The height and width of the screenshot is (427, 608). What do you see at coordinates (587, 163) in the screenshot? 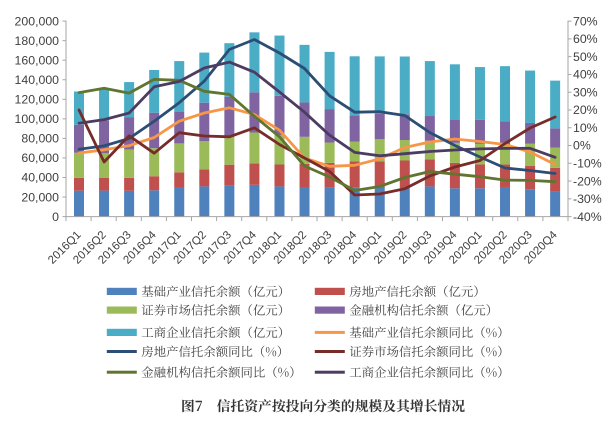
I see `svg-text: -10%` at bounding box center [587, 163].